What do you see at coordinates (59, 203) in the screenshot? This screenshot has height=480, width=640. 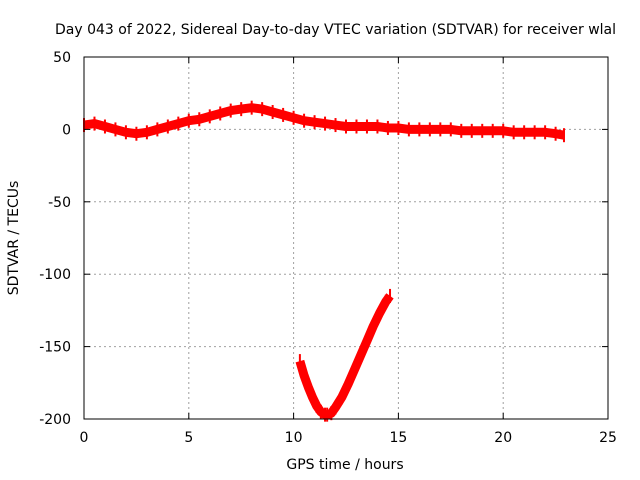 I see `y-tick-label: -50` at bounding box center [59, 203].